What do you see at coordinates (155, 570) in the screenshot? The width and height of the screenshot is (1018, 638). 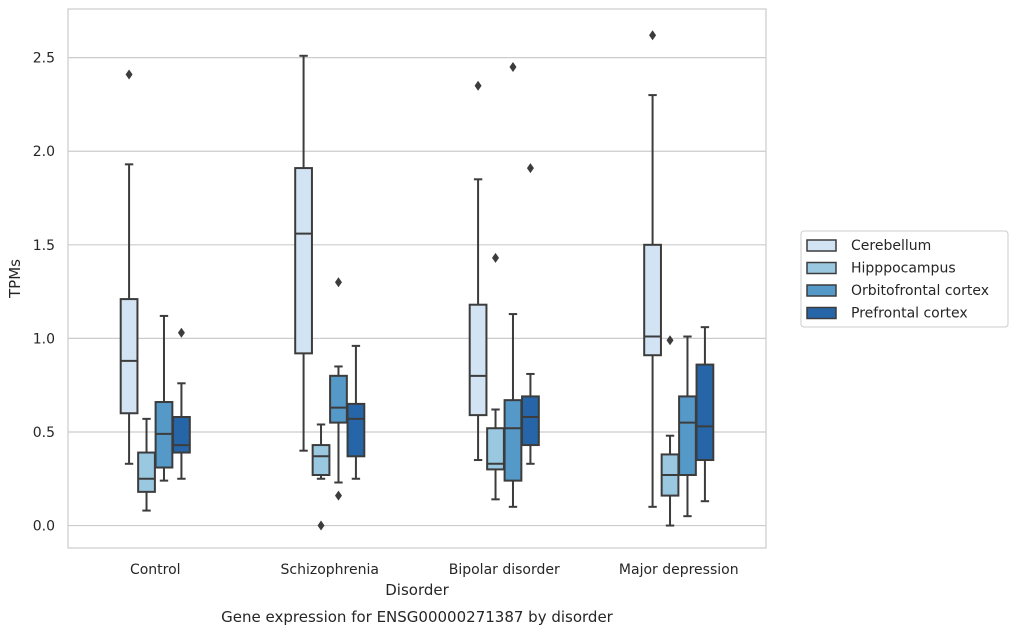 I see `x-tick-label: Control` at bounding box center [155, 570].